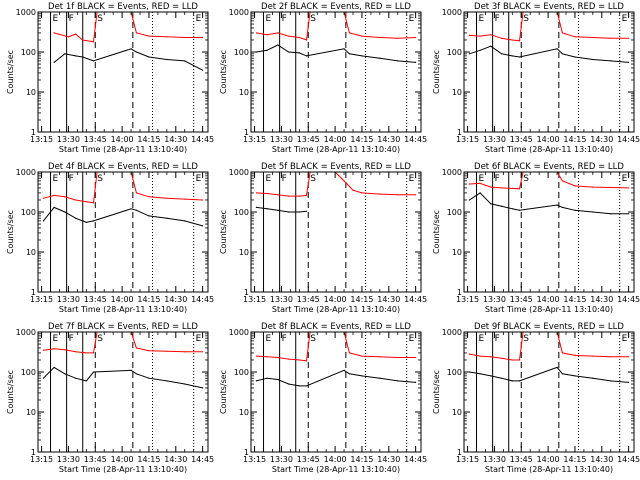  I want to click on x-tick-label: 14:15, so click(361, 299).